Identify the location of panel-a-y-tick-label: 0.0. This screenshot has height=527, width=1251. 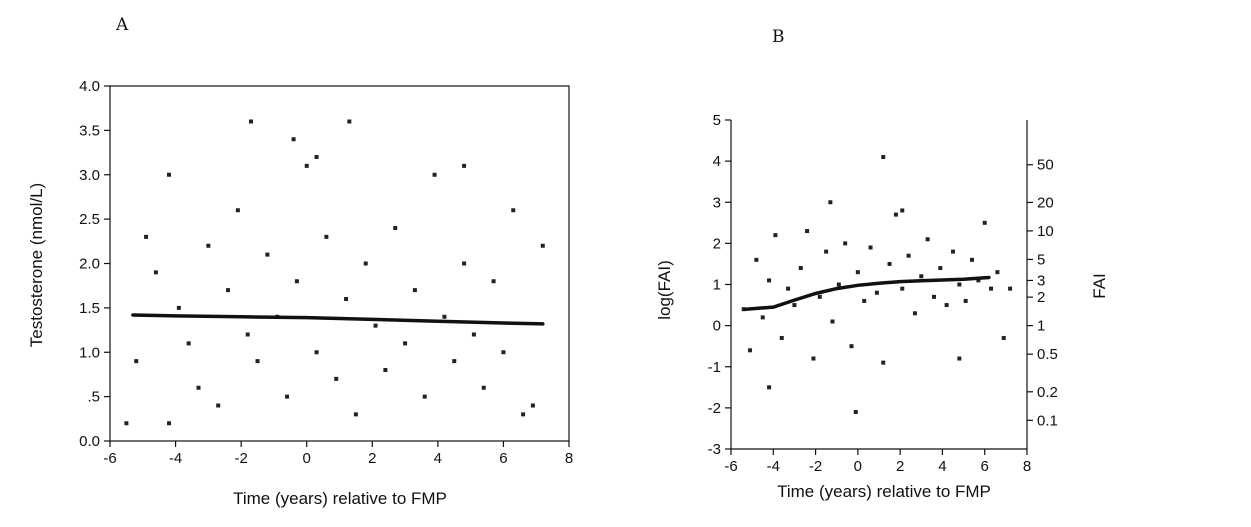
(89, 441).